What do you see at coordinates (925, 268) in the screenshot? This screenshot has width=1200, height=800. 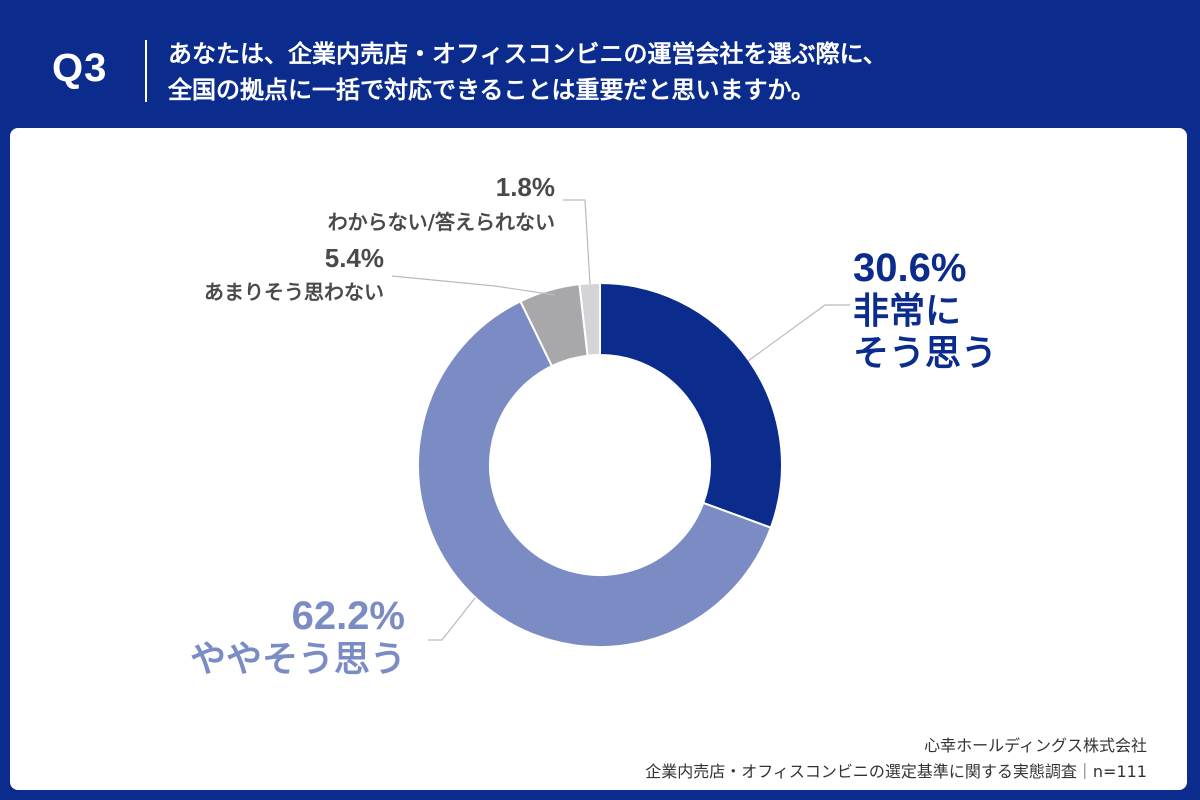 I see `label-very-pct: 30.6%` at bounding box center [925, 268].